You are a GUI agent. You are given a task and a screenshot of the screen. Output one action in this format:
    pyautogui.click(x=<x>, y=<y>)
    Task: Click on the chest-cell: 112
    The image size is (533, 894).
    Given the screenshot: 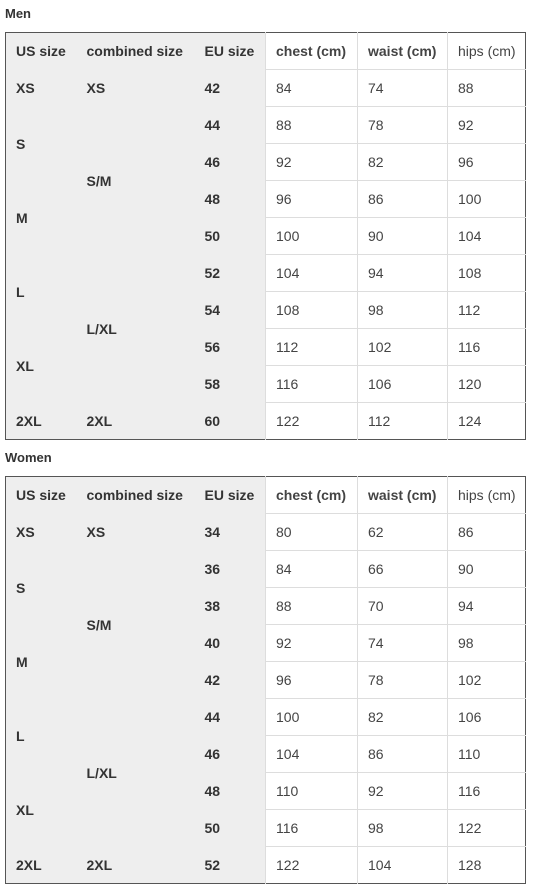 What is the action you would take?
    pyautogui.click(x=311, y=347)
    